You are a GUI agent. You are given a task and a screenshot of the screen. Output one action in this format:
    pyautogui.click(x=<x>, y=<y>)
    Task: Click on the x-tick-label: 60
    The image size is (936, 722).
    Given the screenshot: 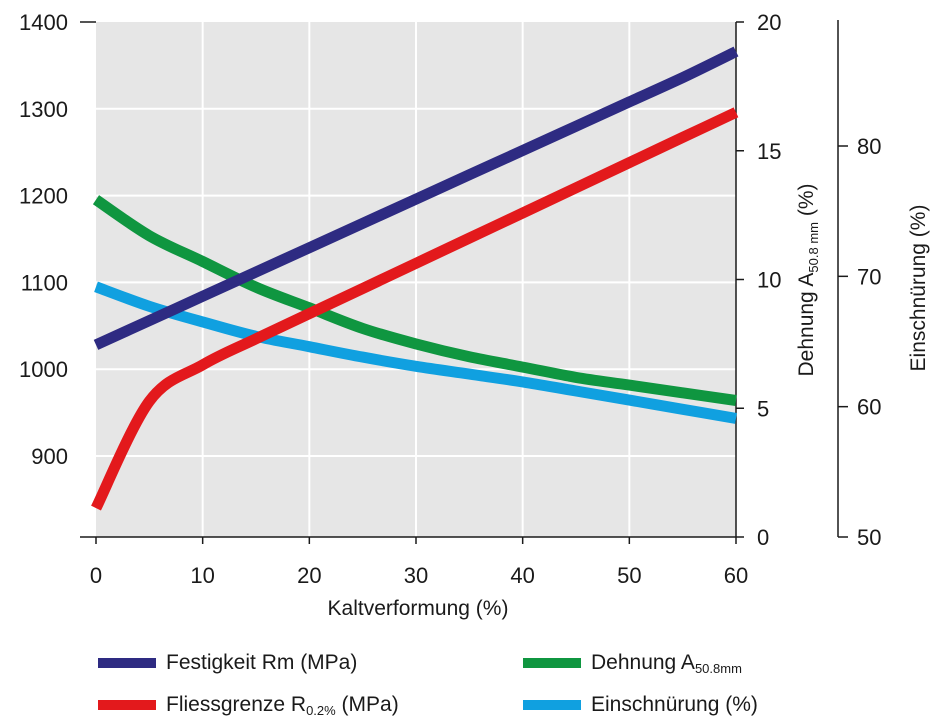 What is the action you would take?
    pyautogui.click(x=736, y=575)
    